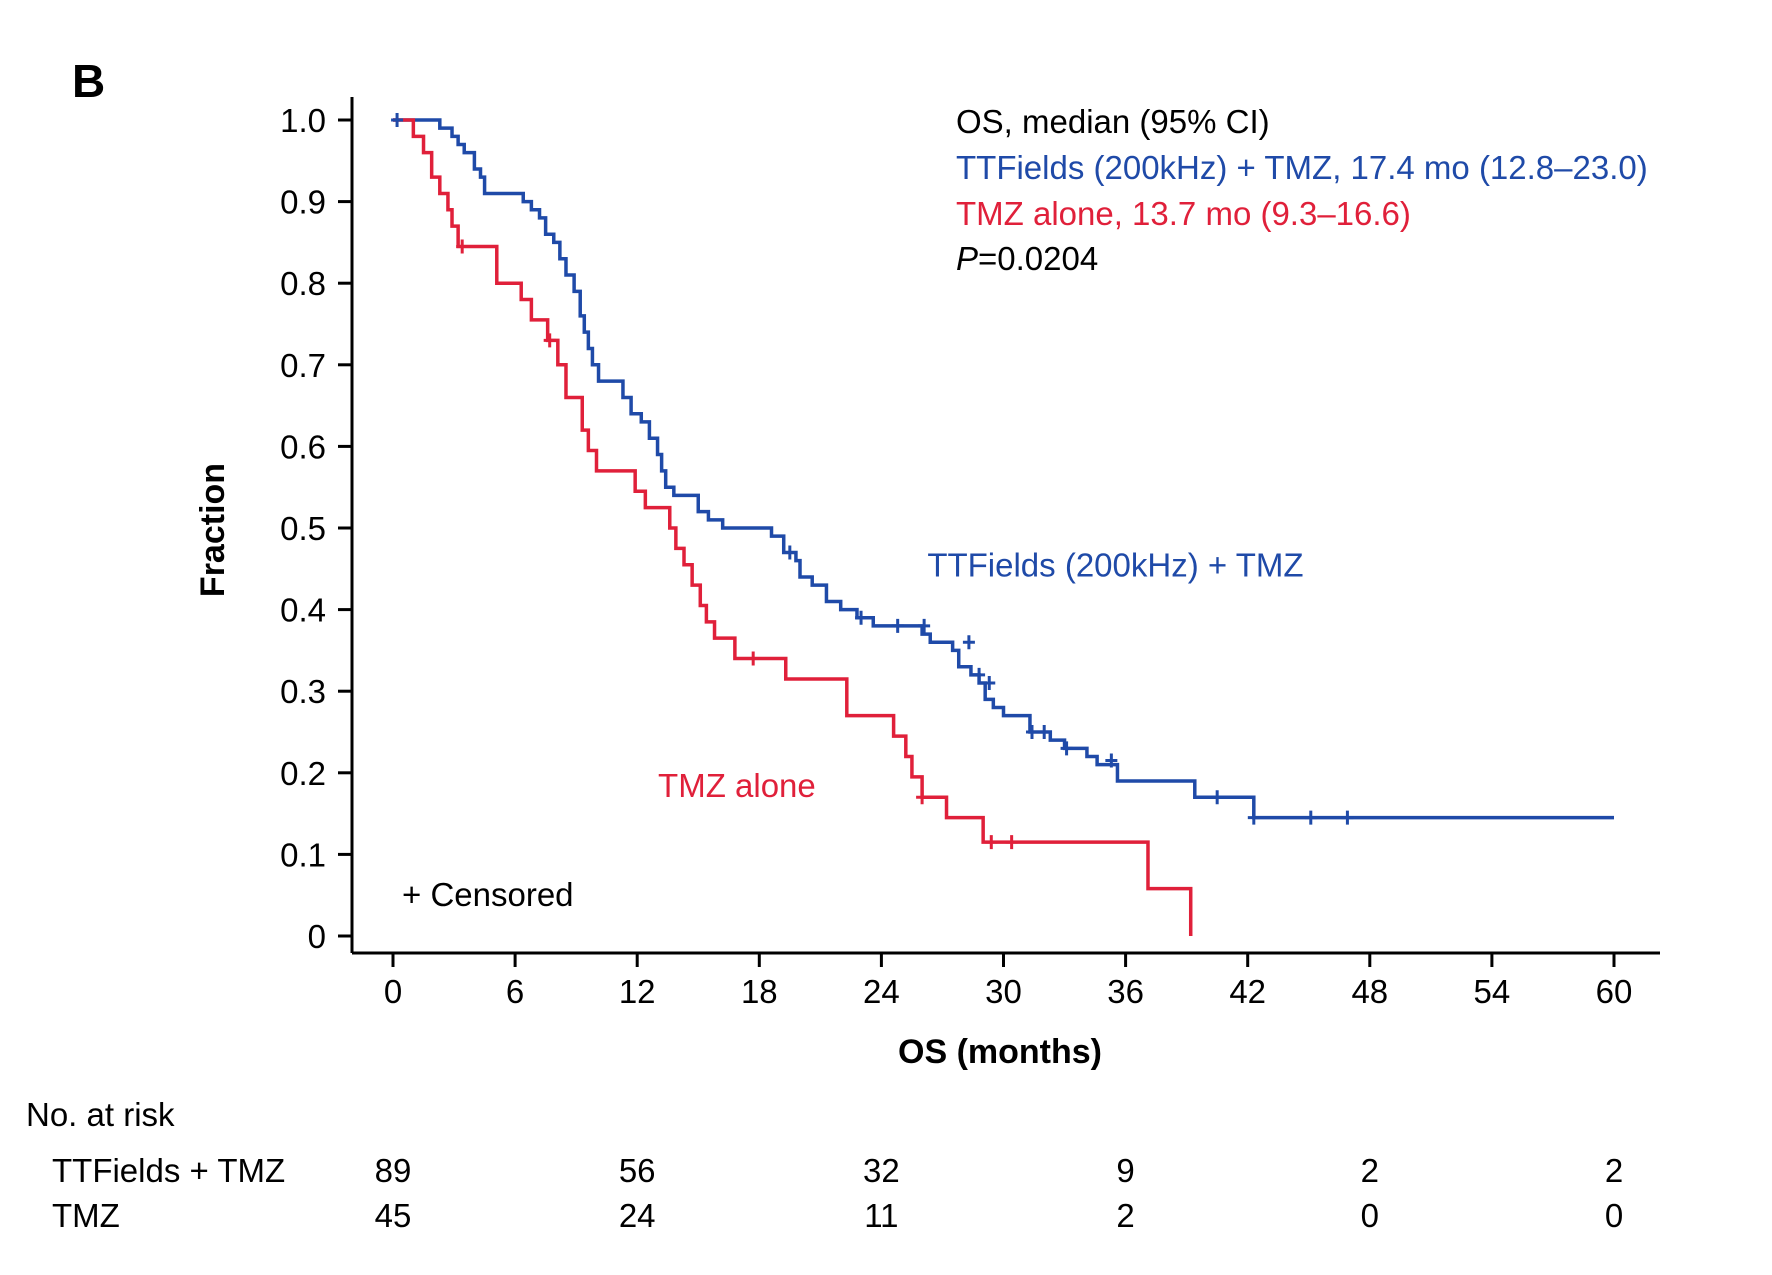 This screenshot has height=1275, width=1772. I want to click on x-tick-label: 30, so click(1003, 991).